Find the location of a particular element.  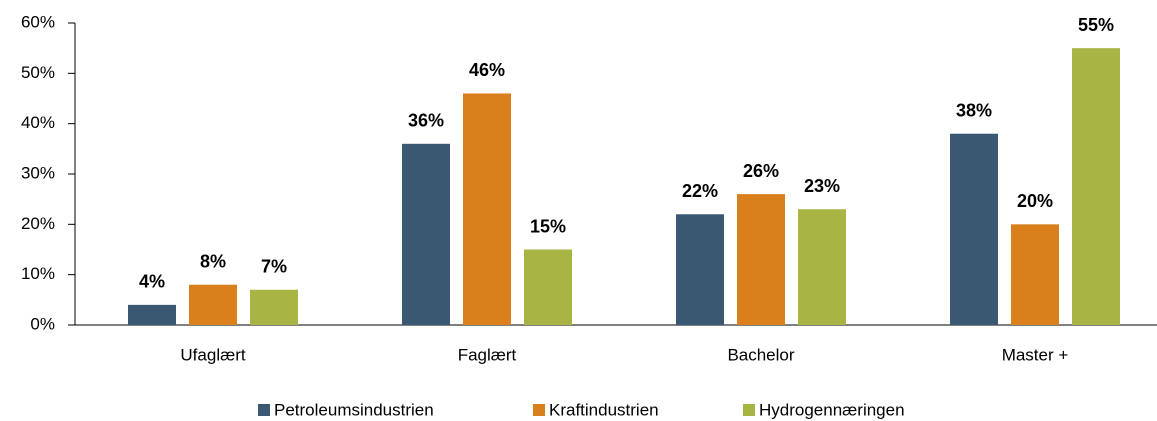

data-label: 4% is located at coordinates (152, 282).